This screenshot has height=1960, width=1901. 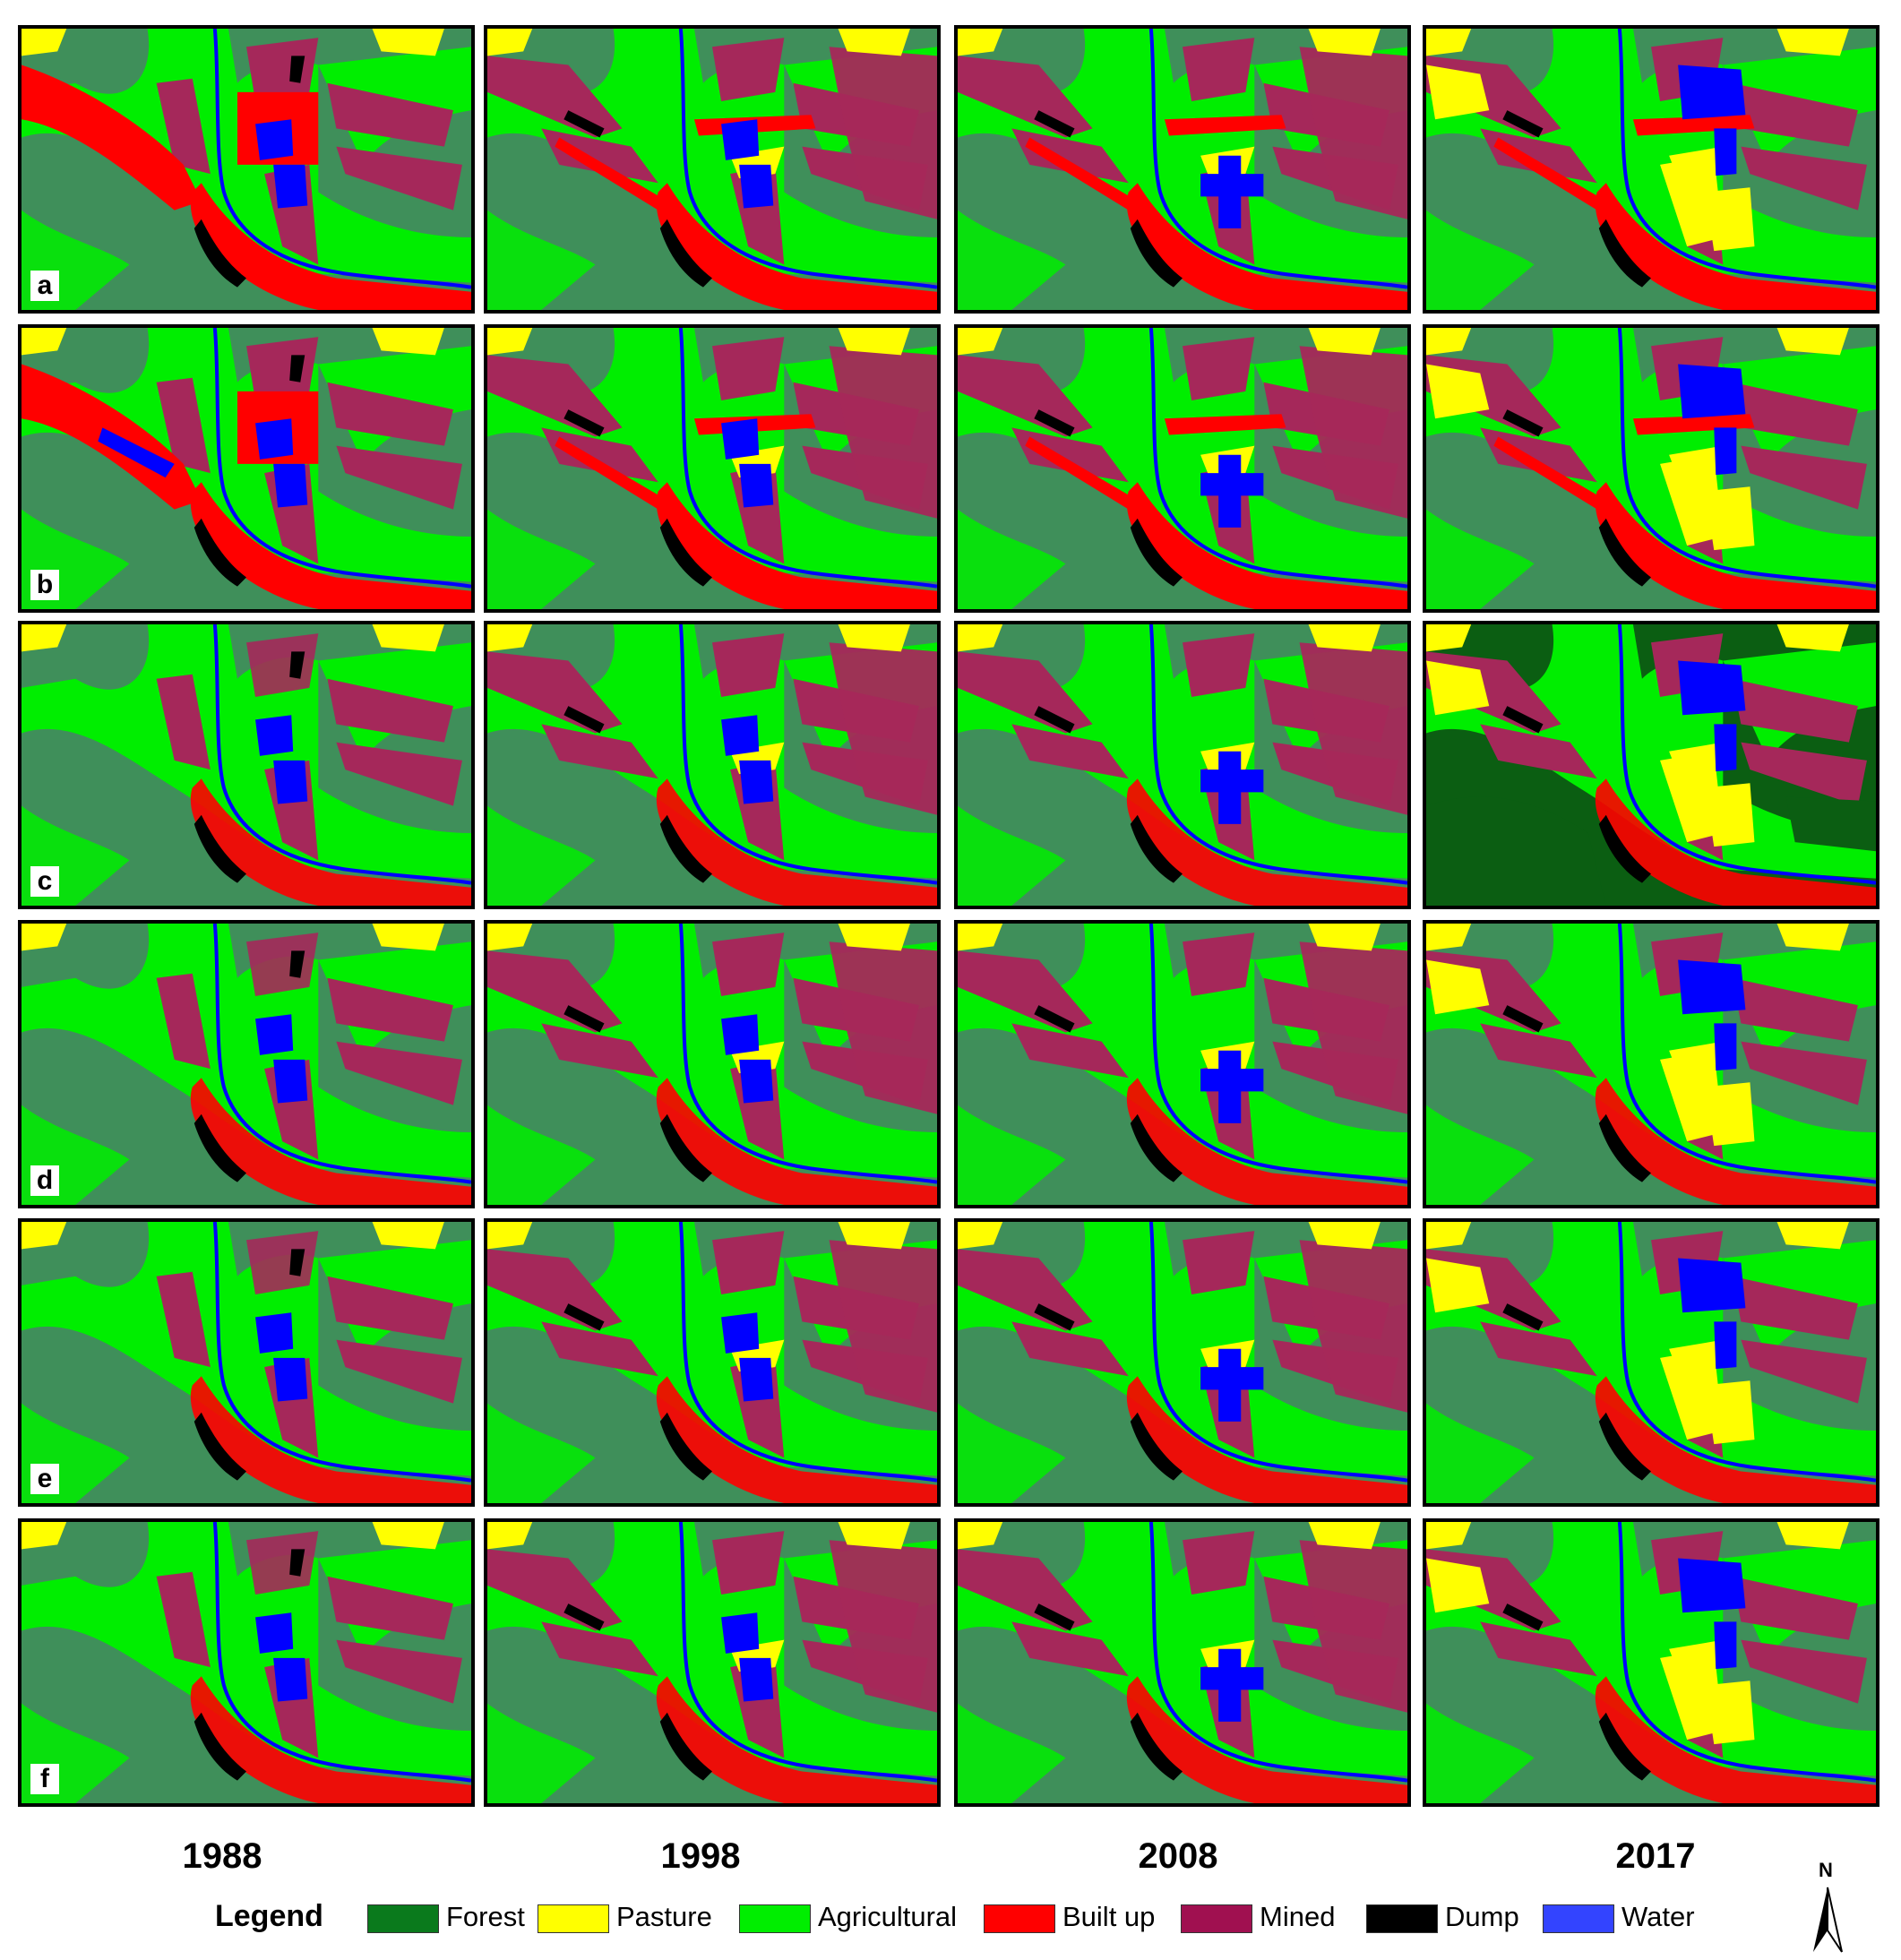 What do you see at coordinates (485, 1917) in the screenshot?
I see `legend-label-forest: Forest` at bounding box center [485, 1917].